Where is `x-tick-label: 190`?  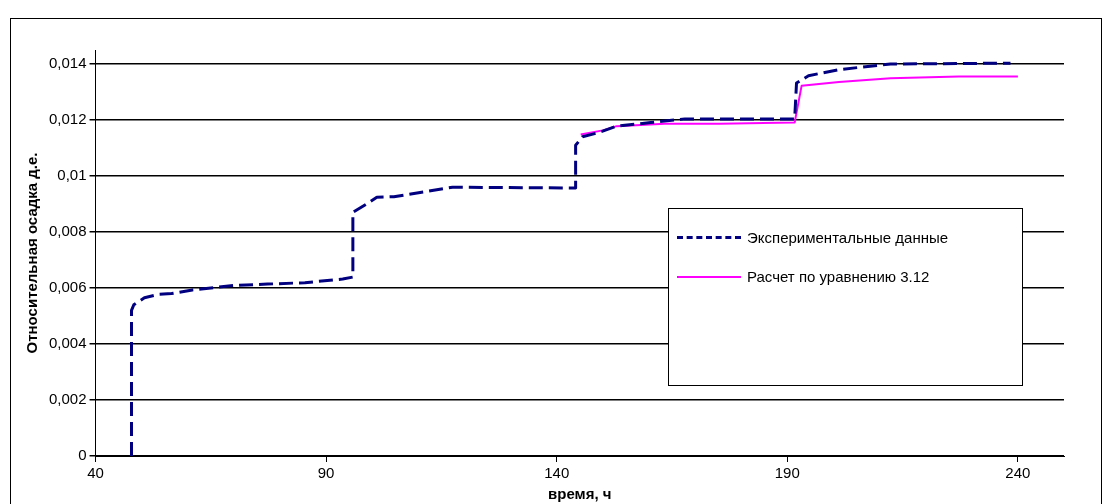
x-tick-label: 190 is located at coordinates (787, 473).